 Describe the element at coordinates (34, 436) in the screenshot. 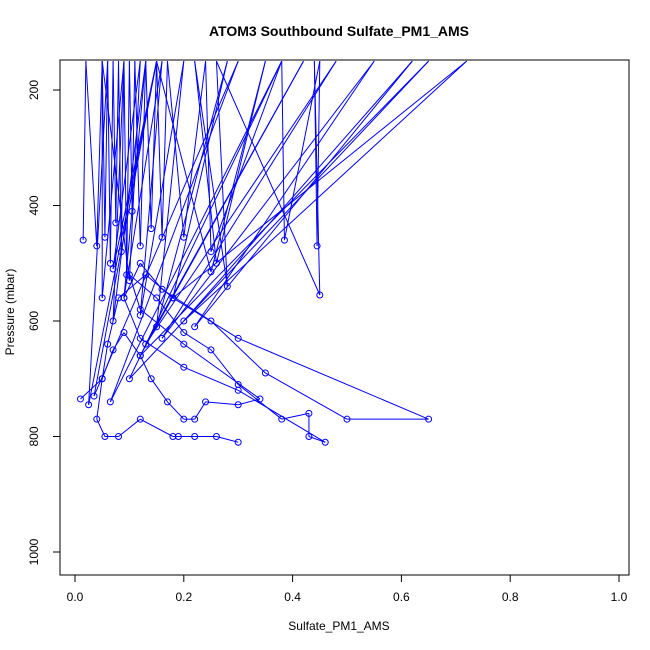

I see `y-tick-label: 800` at that location.